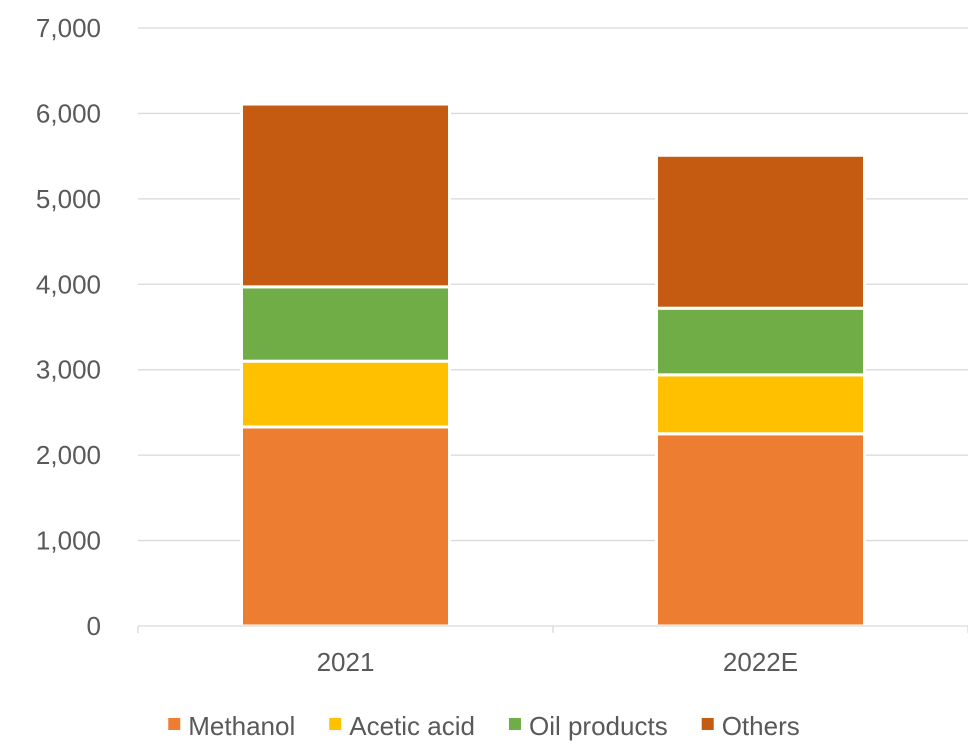  What do you see at coordinates (68, 370) in the screenshot?
I see `y-tick-label: 3,000` at bounding box center [68, 370].